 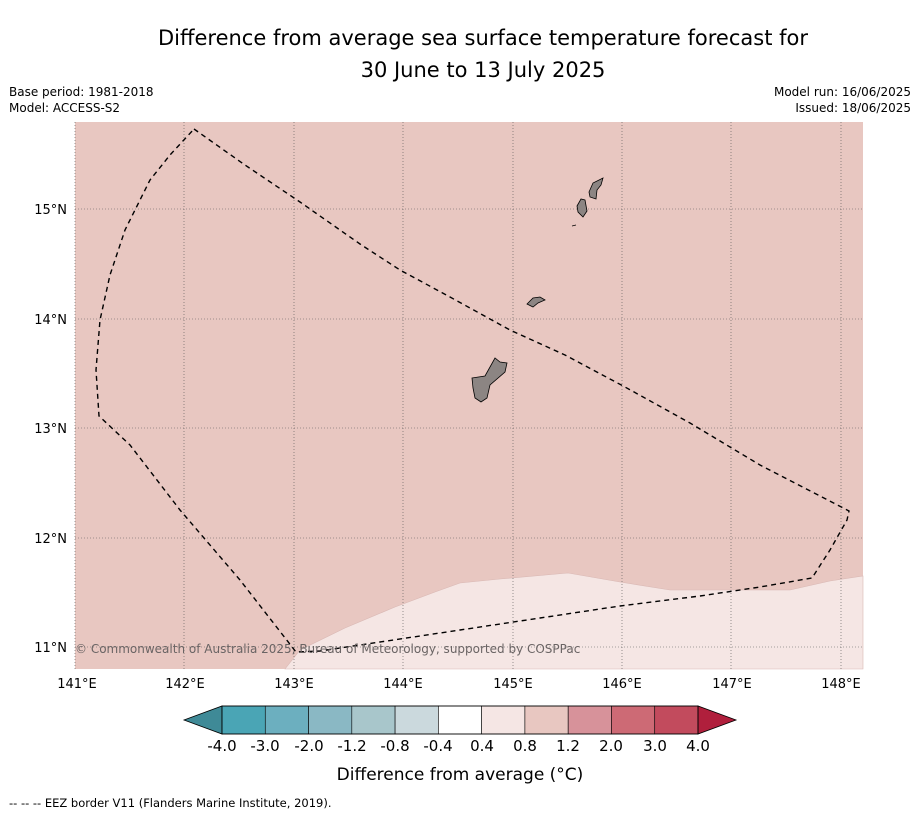 I want to click on x-tick-label: 148°E, so click(x=841, y=684).